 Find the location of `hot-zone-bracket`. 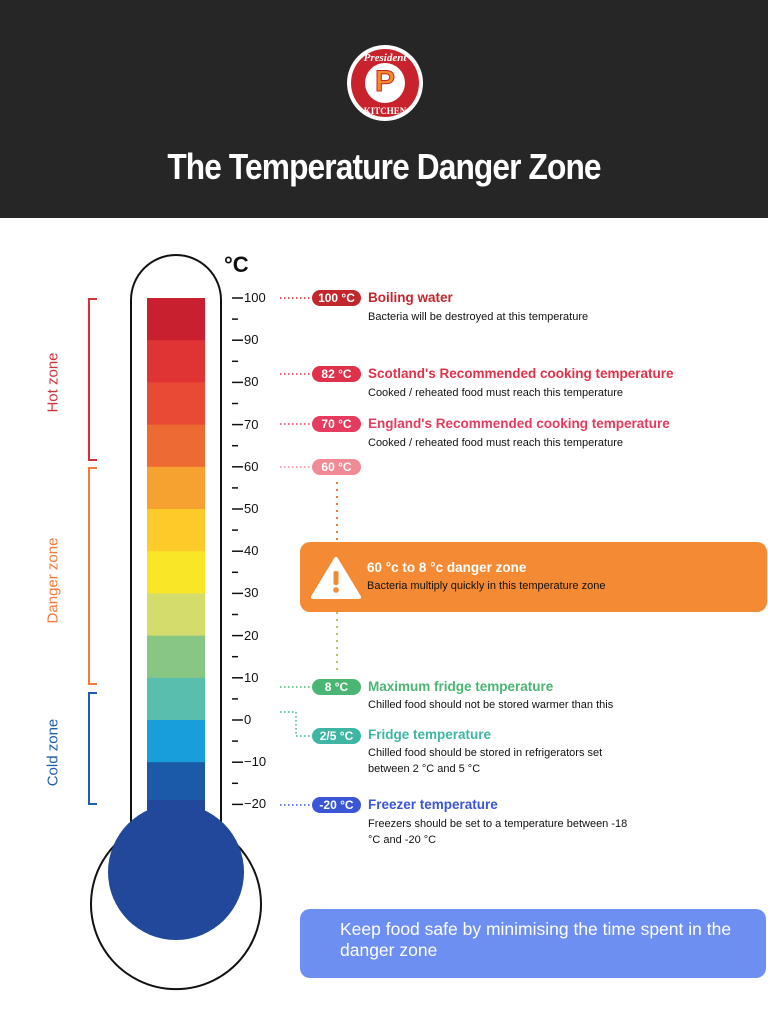

hot-zone-bracket is located at coordinates (92, 379).